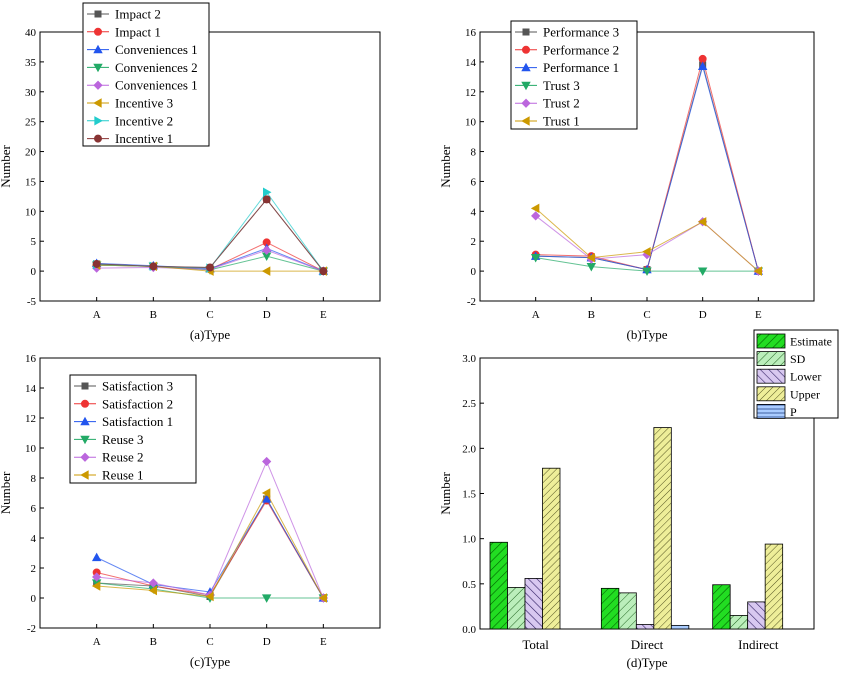 This screenshot has height=678, width=842. Describe the element at coordinates (703, 315) in the screenshot. I see `x-tick-label: D` at that location.